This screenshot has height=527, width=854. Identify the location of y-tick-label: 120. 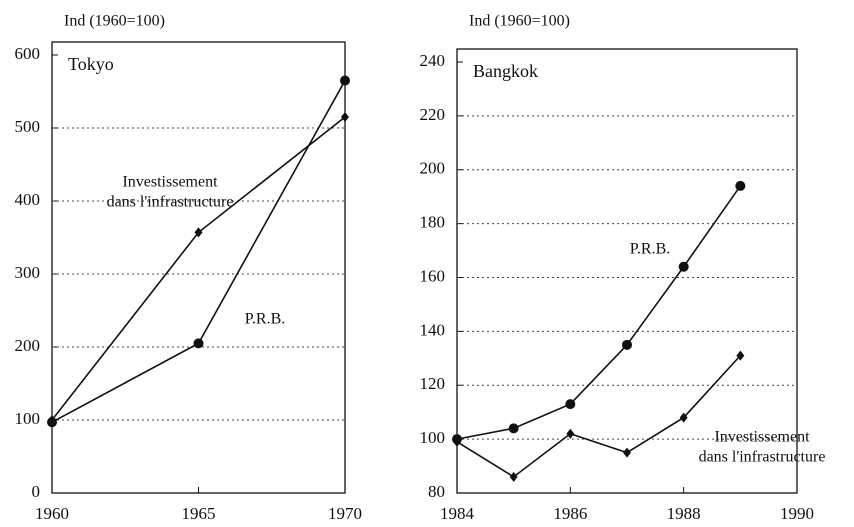
(433, 383).